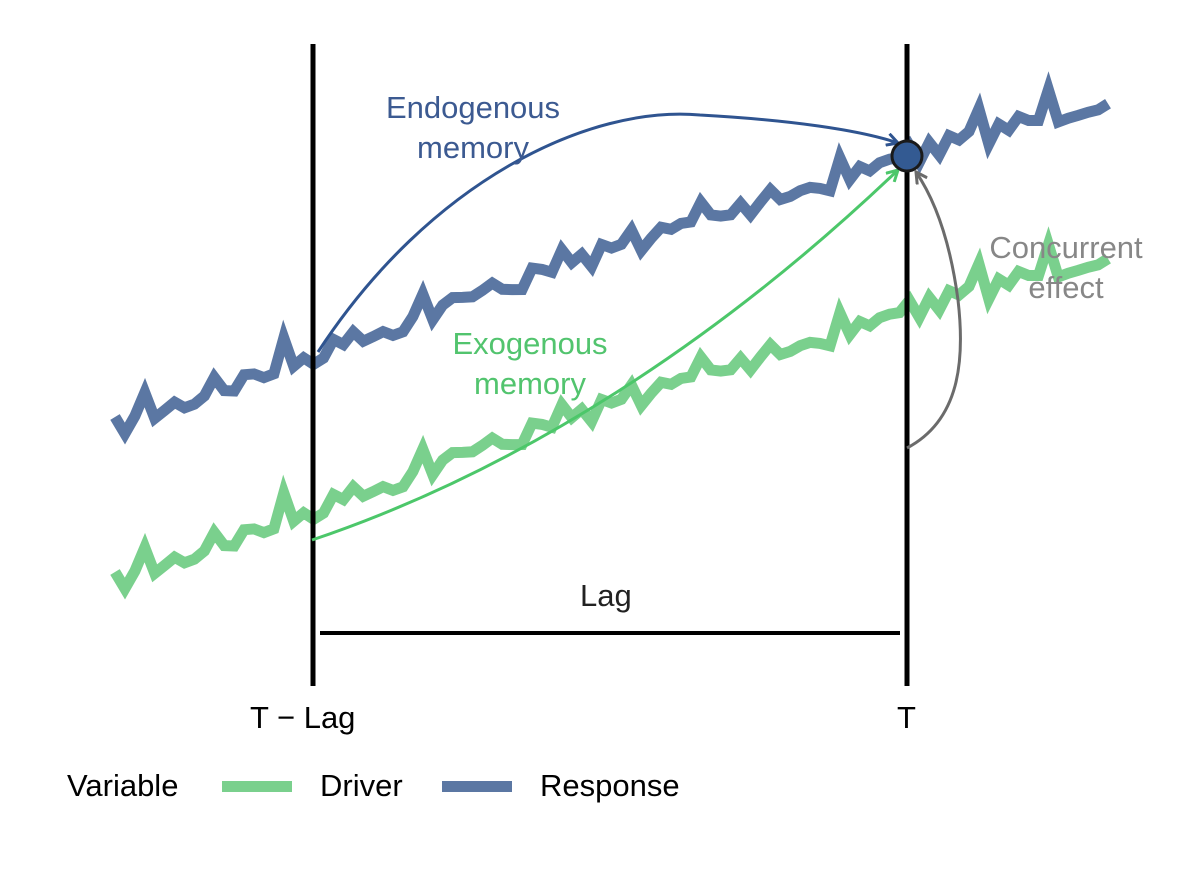  What do you see at coordinates (123, 785) in the screenshot?
I see `legend-title: Variable` at bounding box center [123, 785].